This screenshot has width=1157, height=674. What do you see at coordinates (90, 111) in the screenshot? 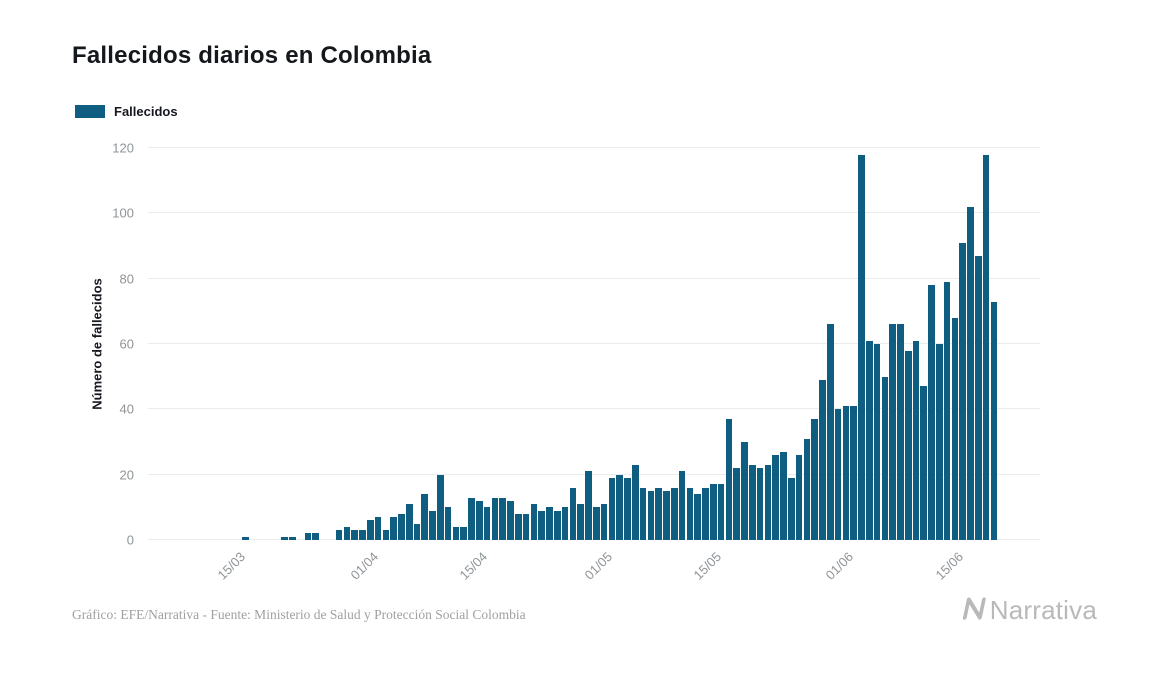
I see `legend-swatch-fallecidos` at bounding box center [90, 111].